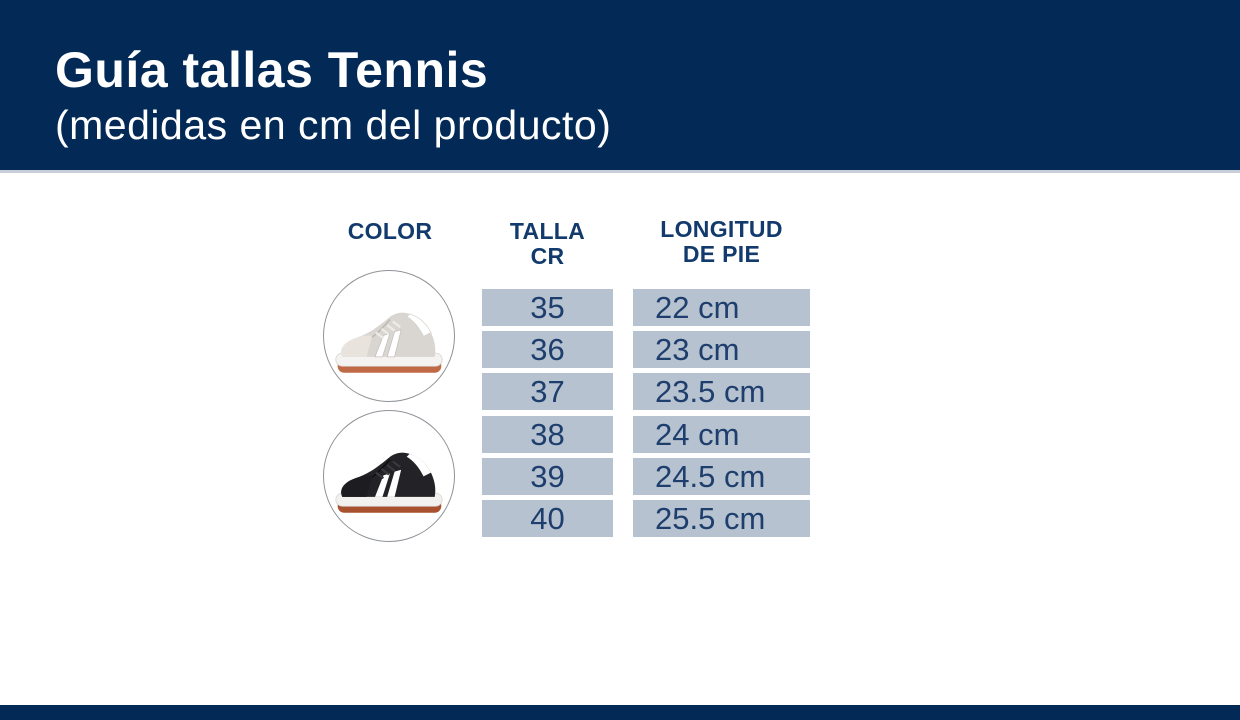  Describe the element at coordinates (389, 342) in the screenshot. I see `gray-sneaker-icon` at that location.